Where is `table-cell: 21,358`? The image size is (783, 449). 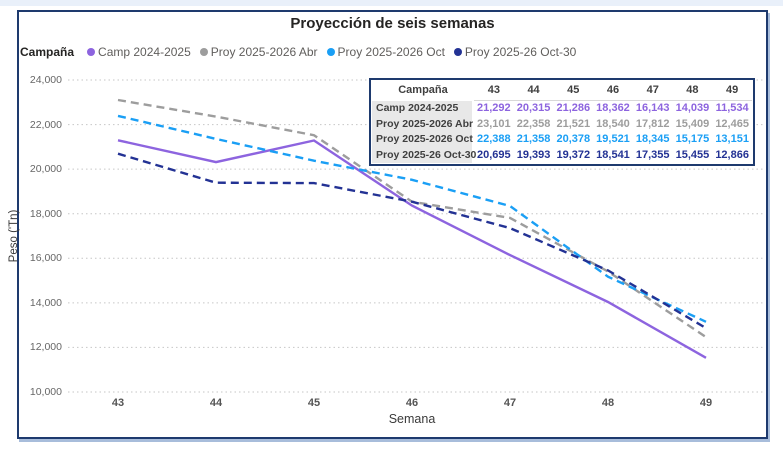 table-cell: 21,358 is located at coordinates (533, 139).